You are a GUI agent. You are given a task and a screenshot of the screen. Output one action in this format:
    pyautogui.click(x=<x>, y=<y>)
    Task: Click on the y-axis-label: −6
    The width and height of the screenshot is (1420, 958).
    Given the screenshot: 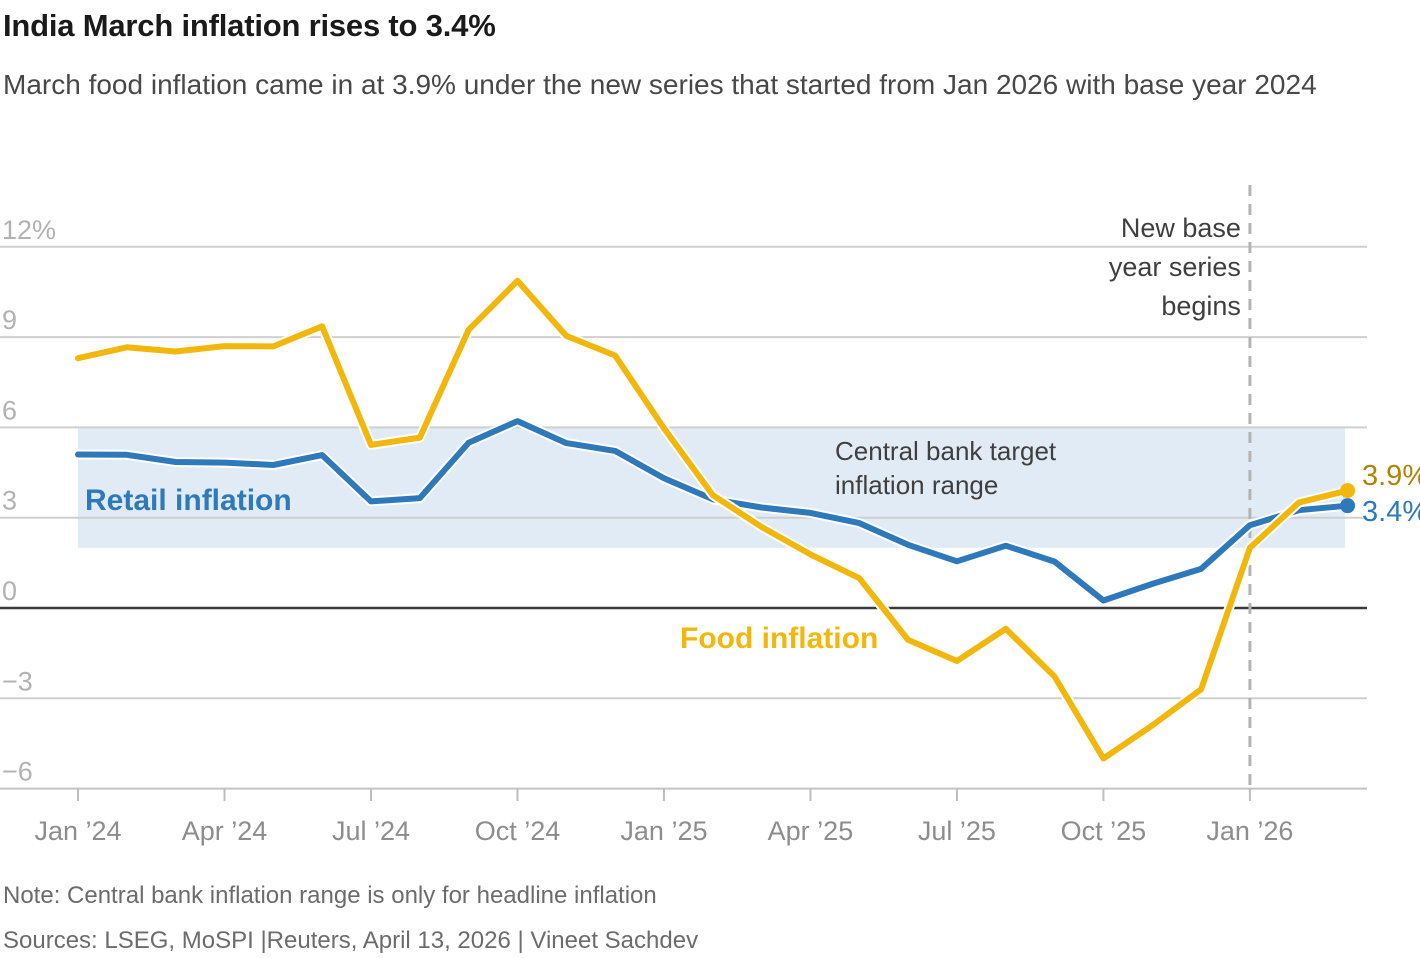 What is the action you would take?
    pyautogui.click(x=17, y=772)
    